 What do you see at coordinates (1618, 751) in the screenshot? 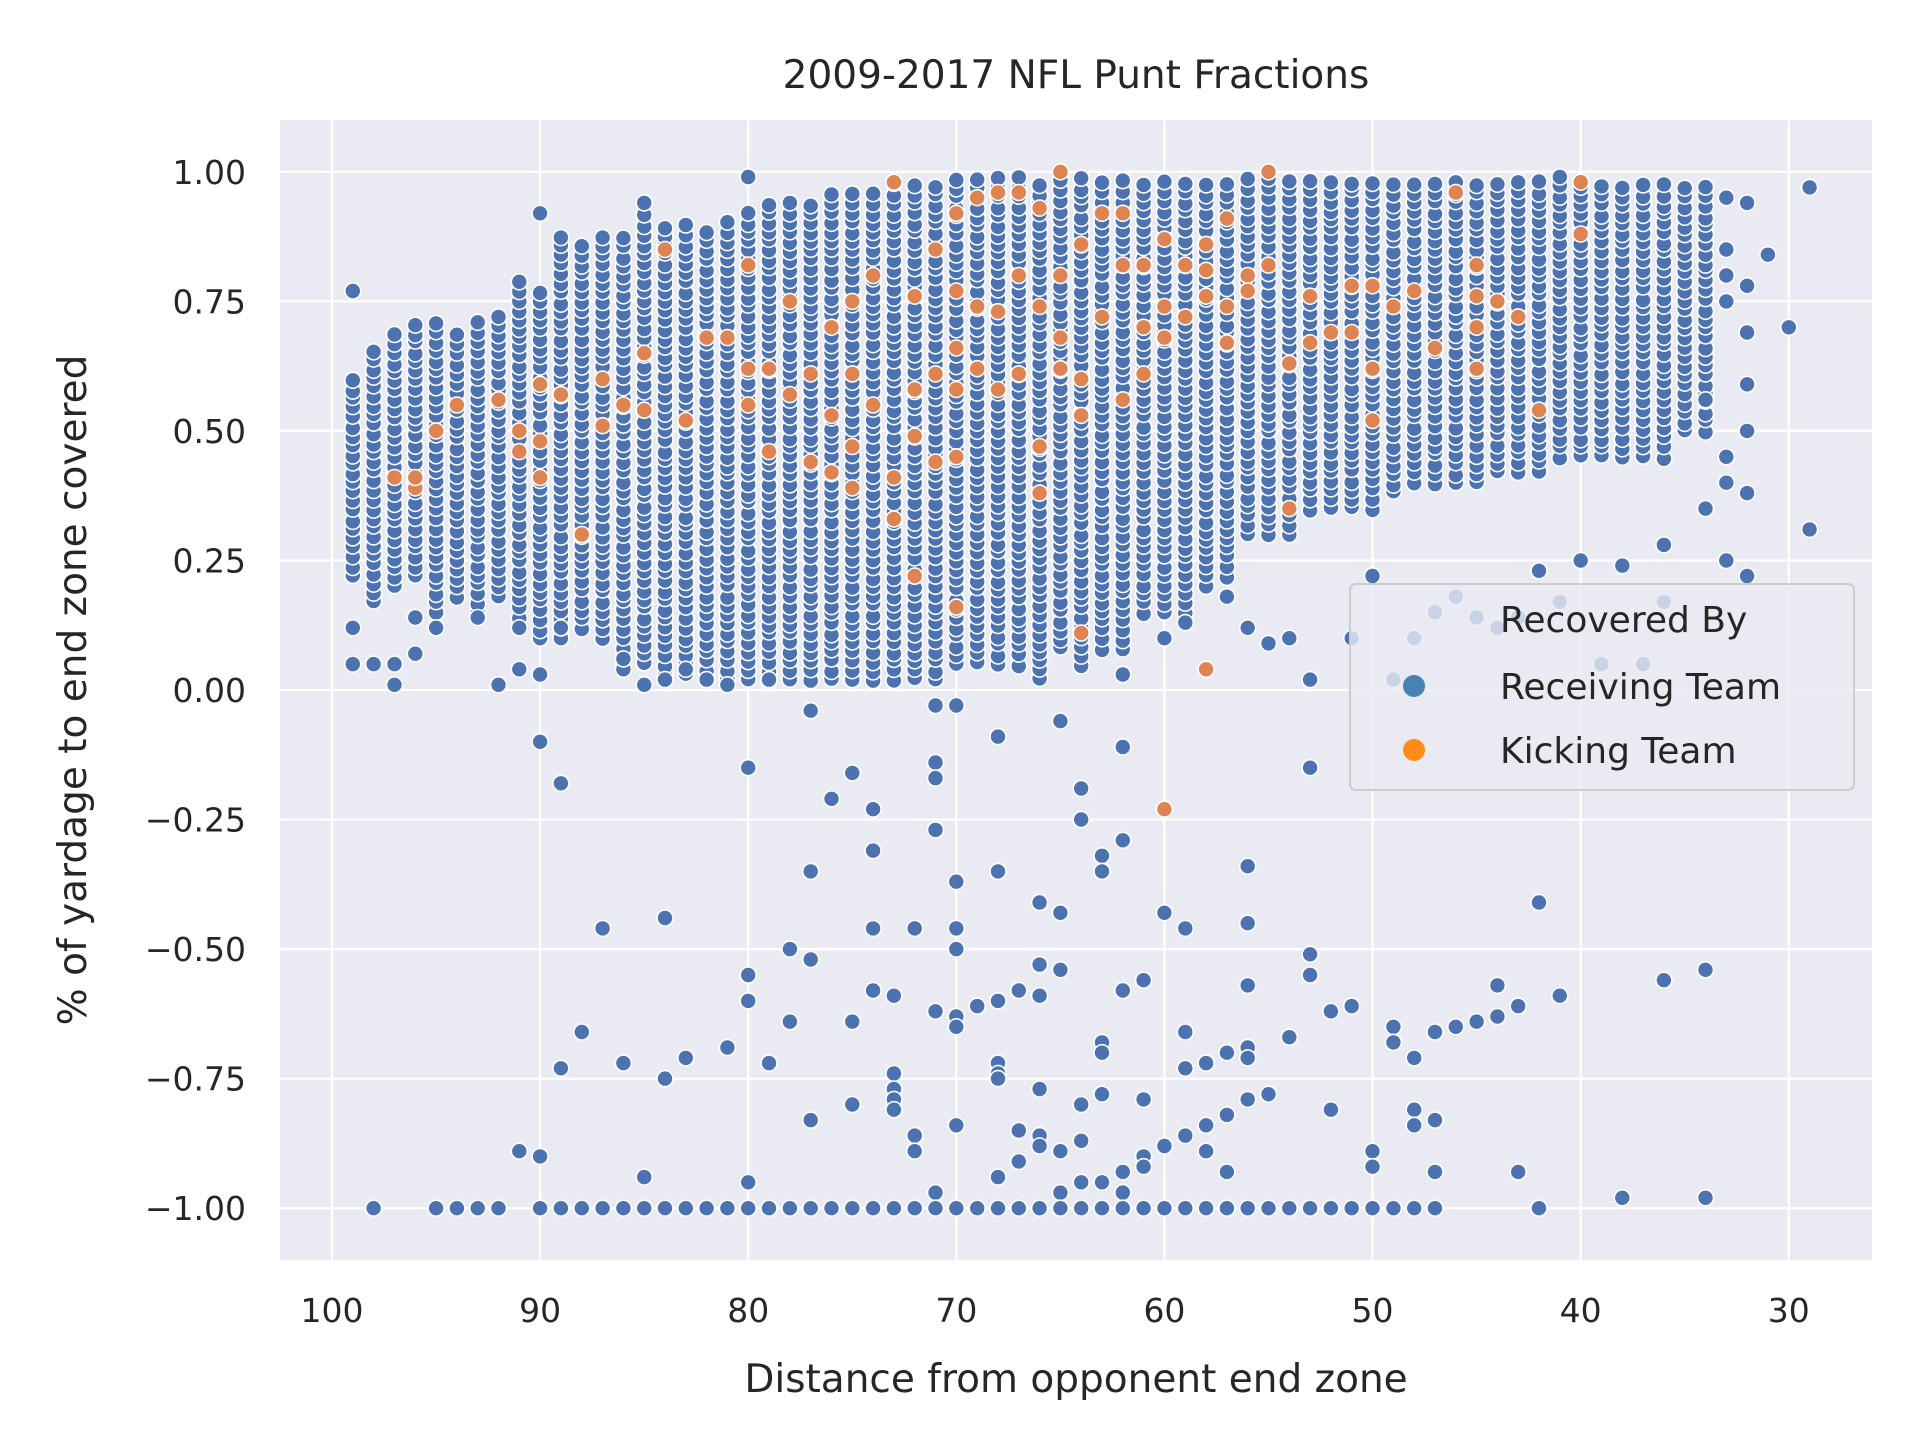
I see `legend-kicking-label: Kicking Team` at bounding box center [1618, 751].